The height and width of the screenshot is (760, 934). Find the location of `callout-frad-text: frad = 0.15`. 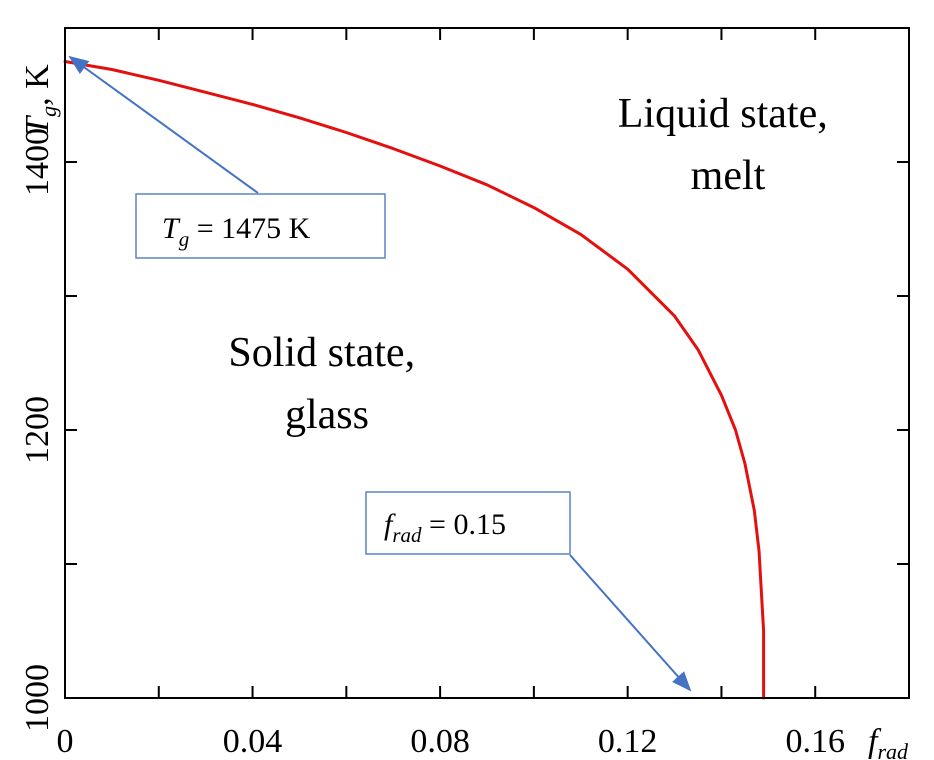

callout-frad-text: frad = 0.15 is located at coordinates (445, 527).